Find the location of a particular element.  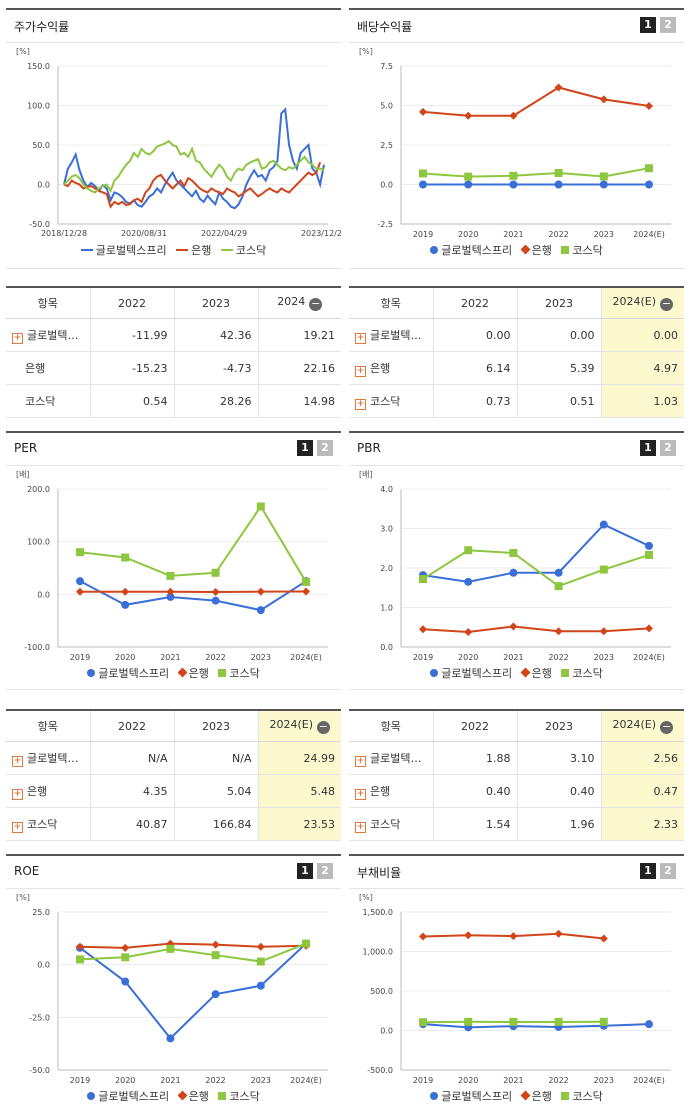

table-row: +글로벌텍… 1.88 3.10 2.56 is located at coordinates (516, 758).